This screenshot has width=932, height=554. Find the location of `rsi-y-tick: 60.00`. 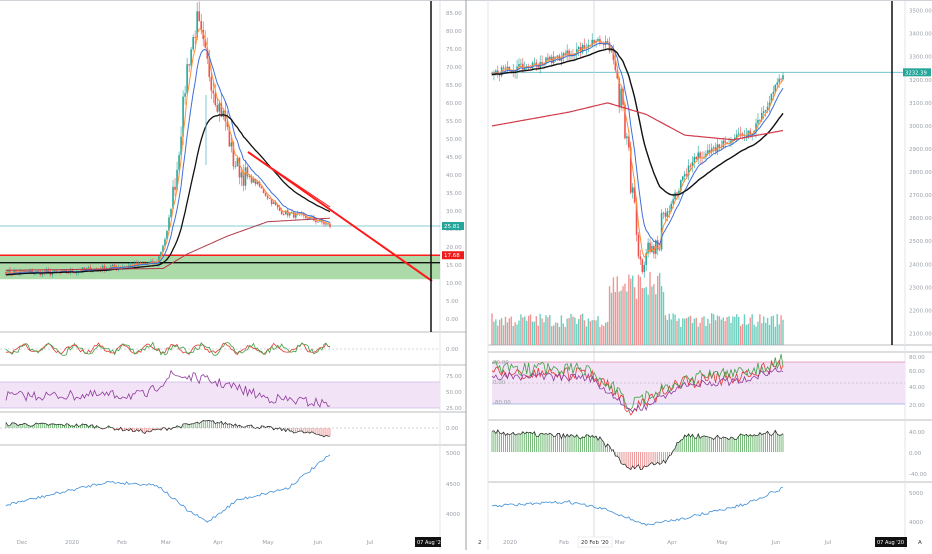

rsi-y-tick: 60.00 is located at coordinates (917, 372).